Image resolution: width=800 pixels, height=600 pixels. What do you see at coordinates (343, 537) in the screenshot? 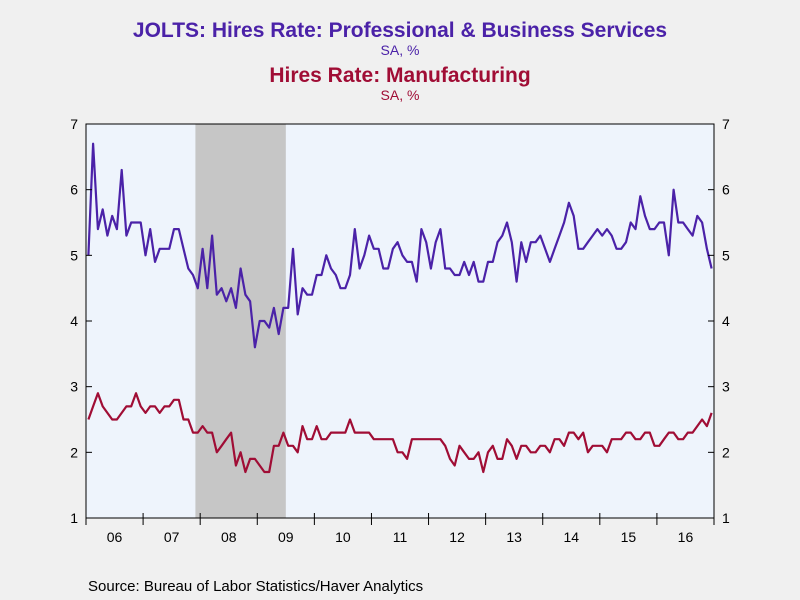
I see `x-tick-label: 10` at bounding box center [343, 537].